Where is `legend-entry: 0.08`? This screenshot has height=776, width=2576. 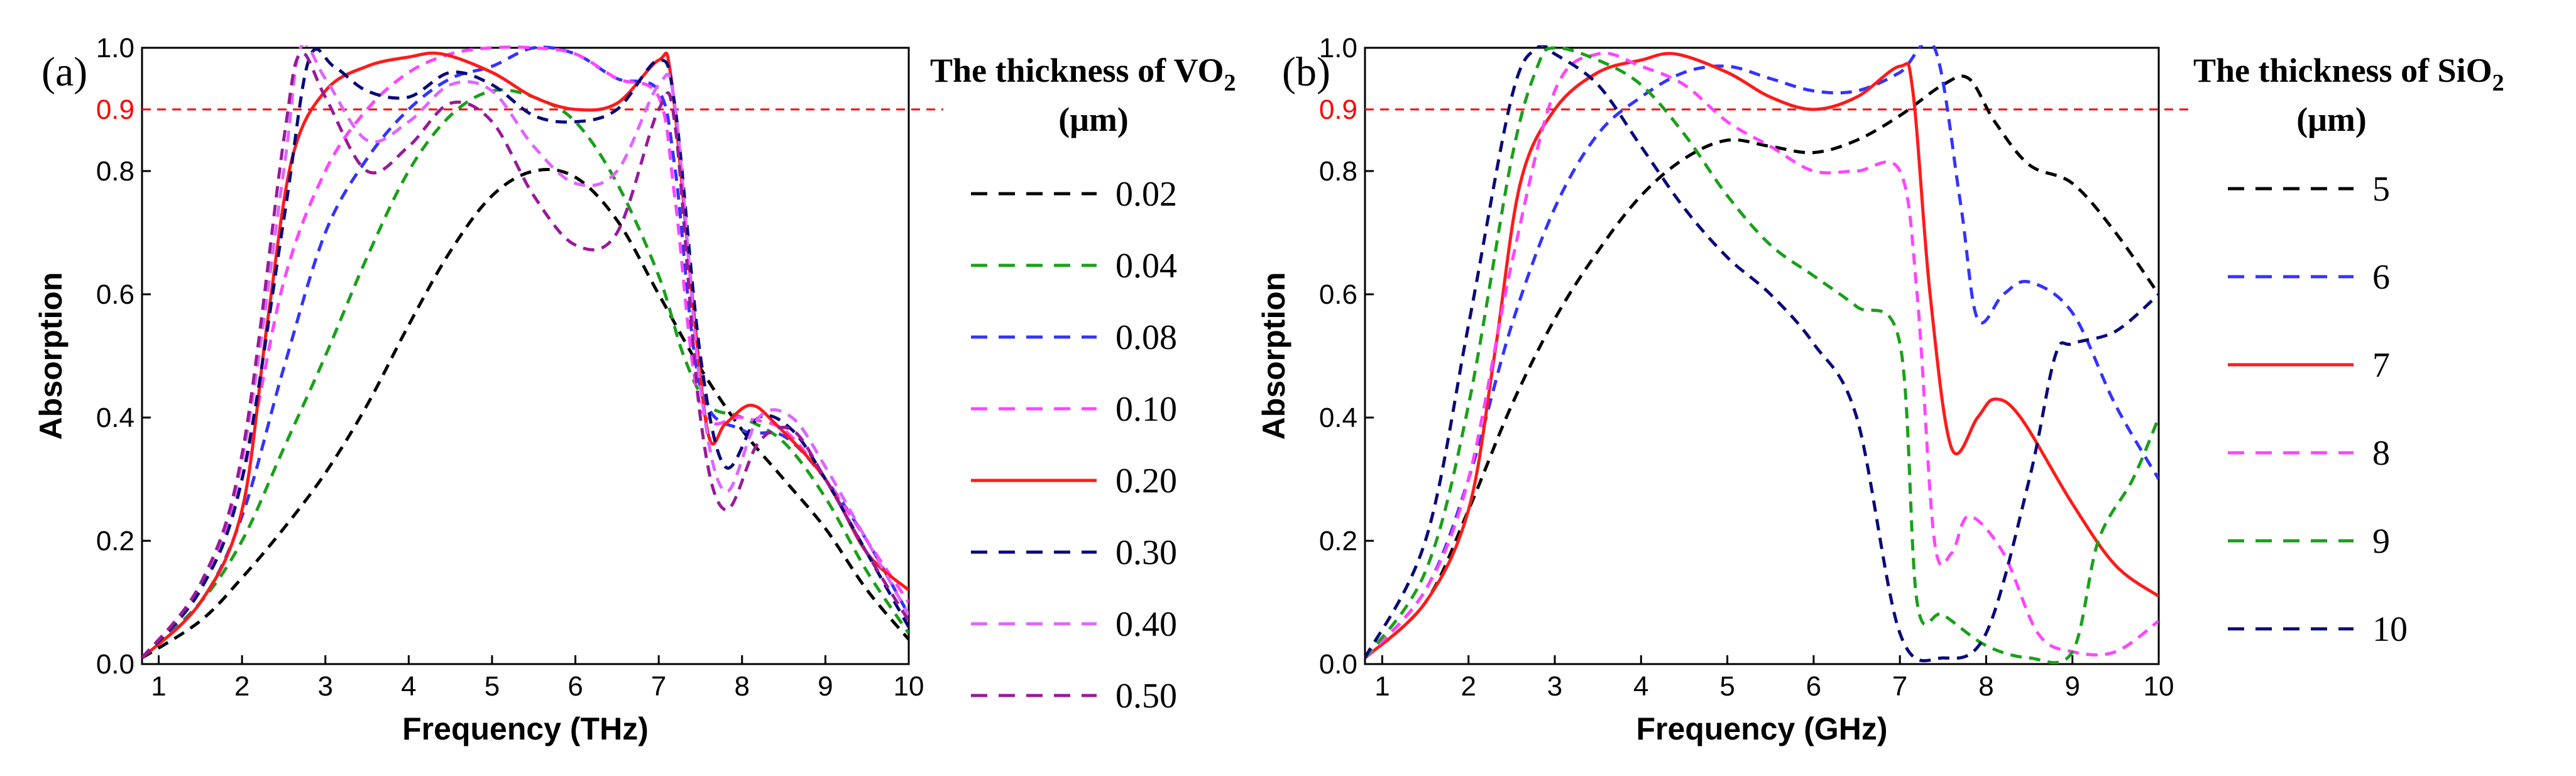 legend-entry: 0.08 is located at coordinates (1074, 337).